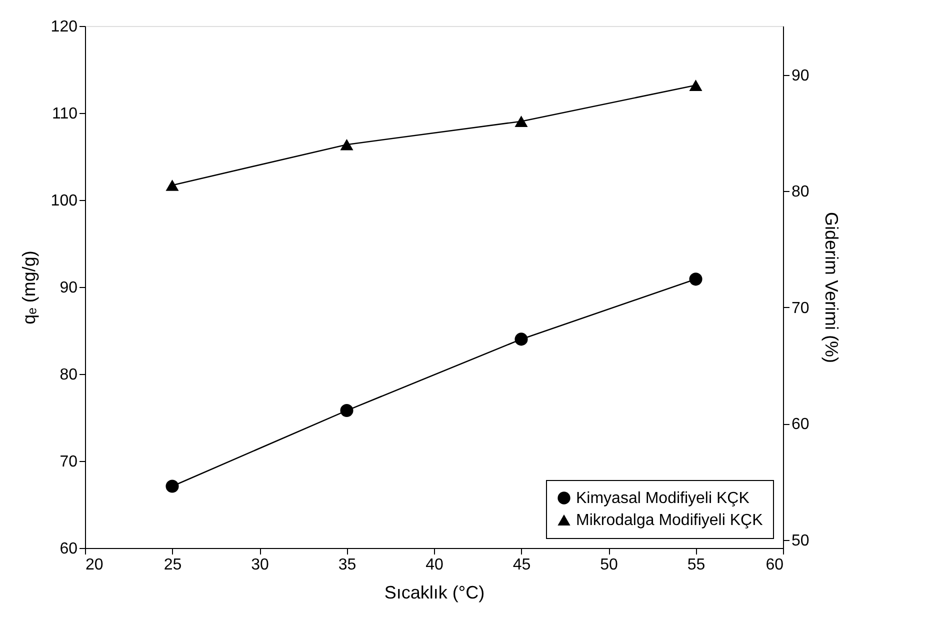 The width and height of the screenshot is (940, 637). What do you see at coordinates (434, 592) in the screenshot?
I see `x-axis-title: Sıcaklık (°C)` at bounding box center [434, 592].